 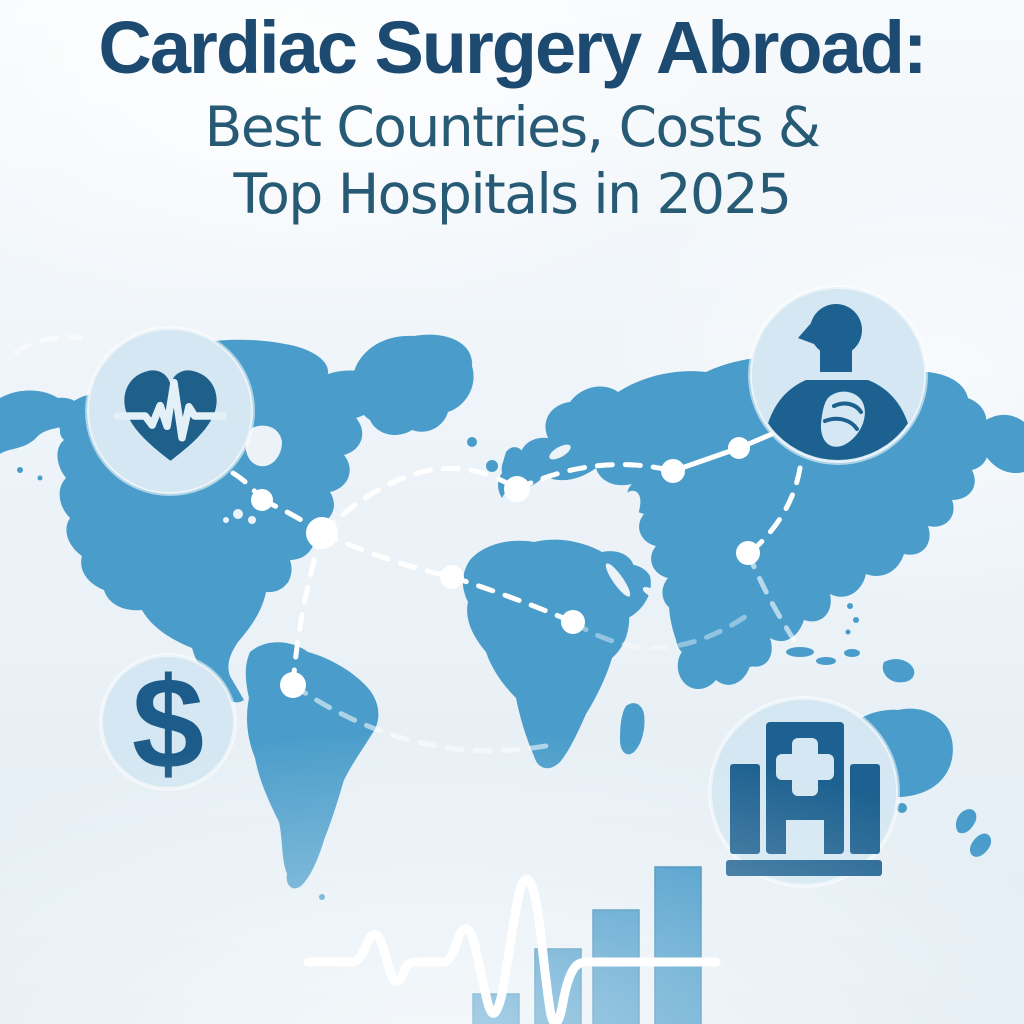 I want to click on title-line-3: Top Hospitals in 2025, so click(x=512, y=194).